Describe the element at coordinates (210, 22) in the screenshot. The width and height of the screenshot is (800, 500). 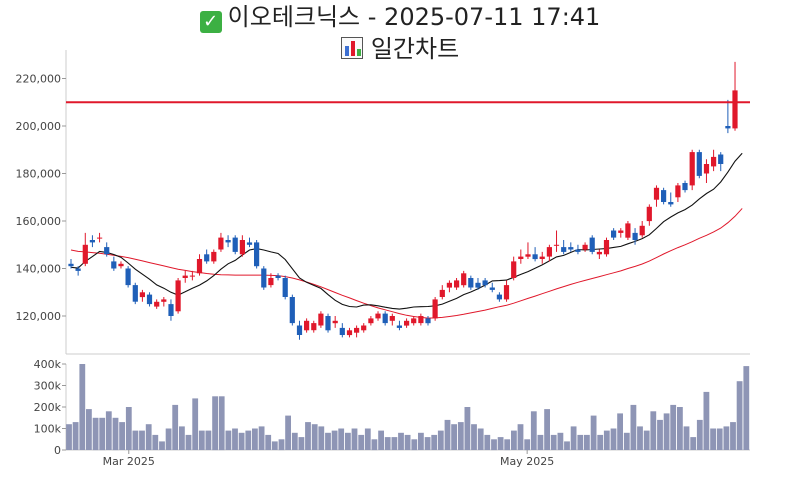
I see `check-mark-icon: ✓` at that location.